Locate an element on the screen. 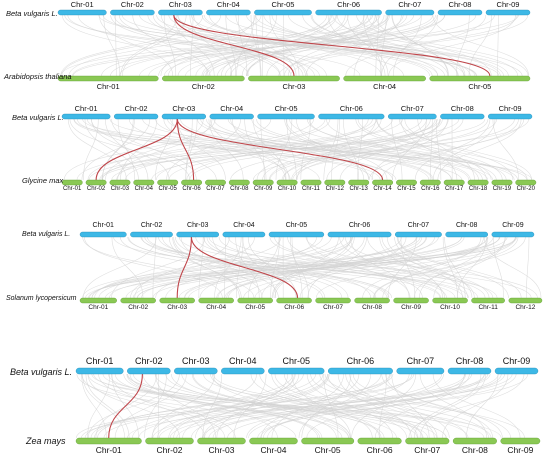 This screenshot has height=455, width=550. target-chromosome-label: Chr-05 is located at coordinates (480, 86).